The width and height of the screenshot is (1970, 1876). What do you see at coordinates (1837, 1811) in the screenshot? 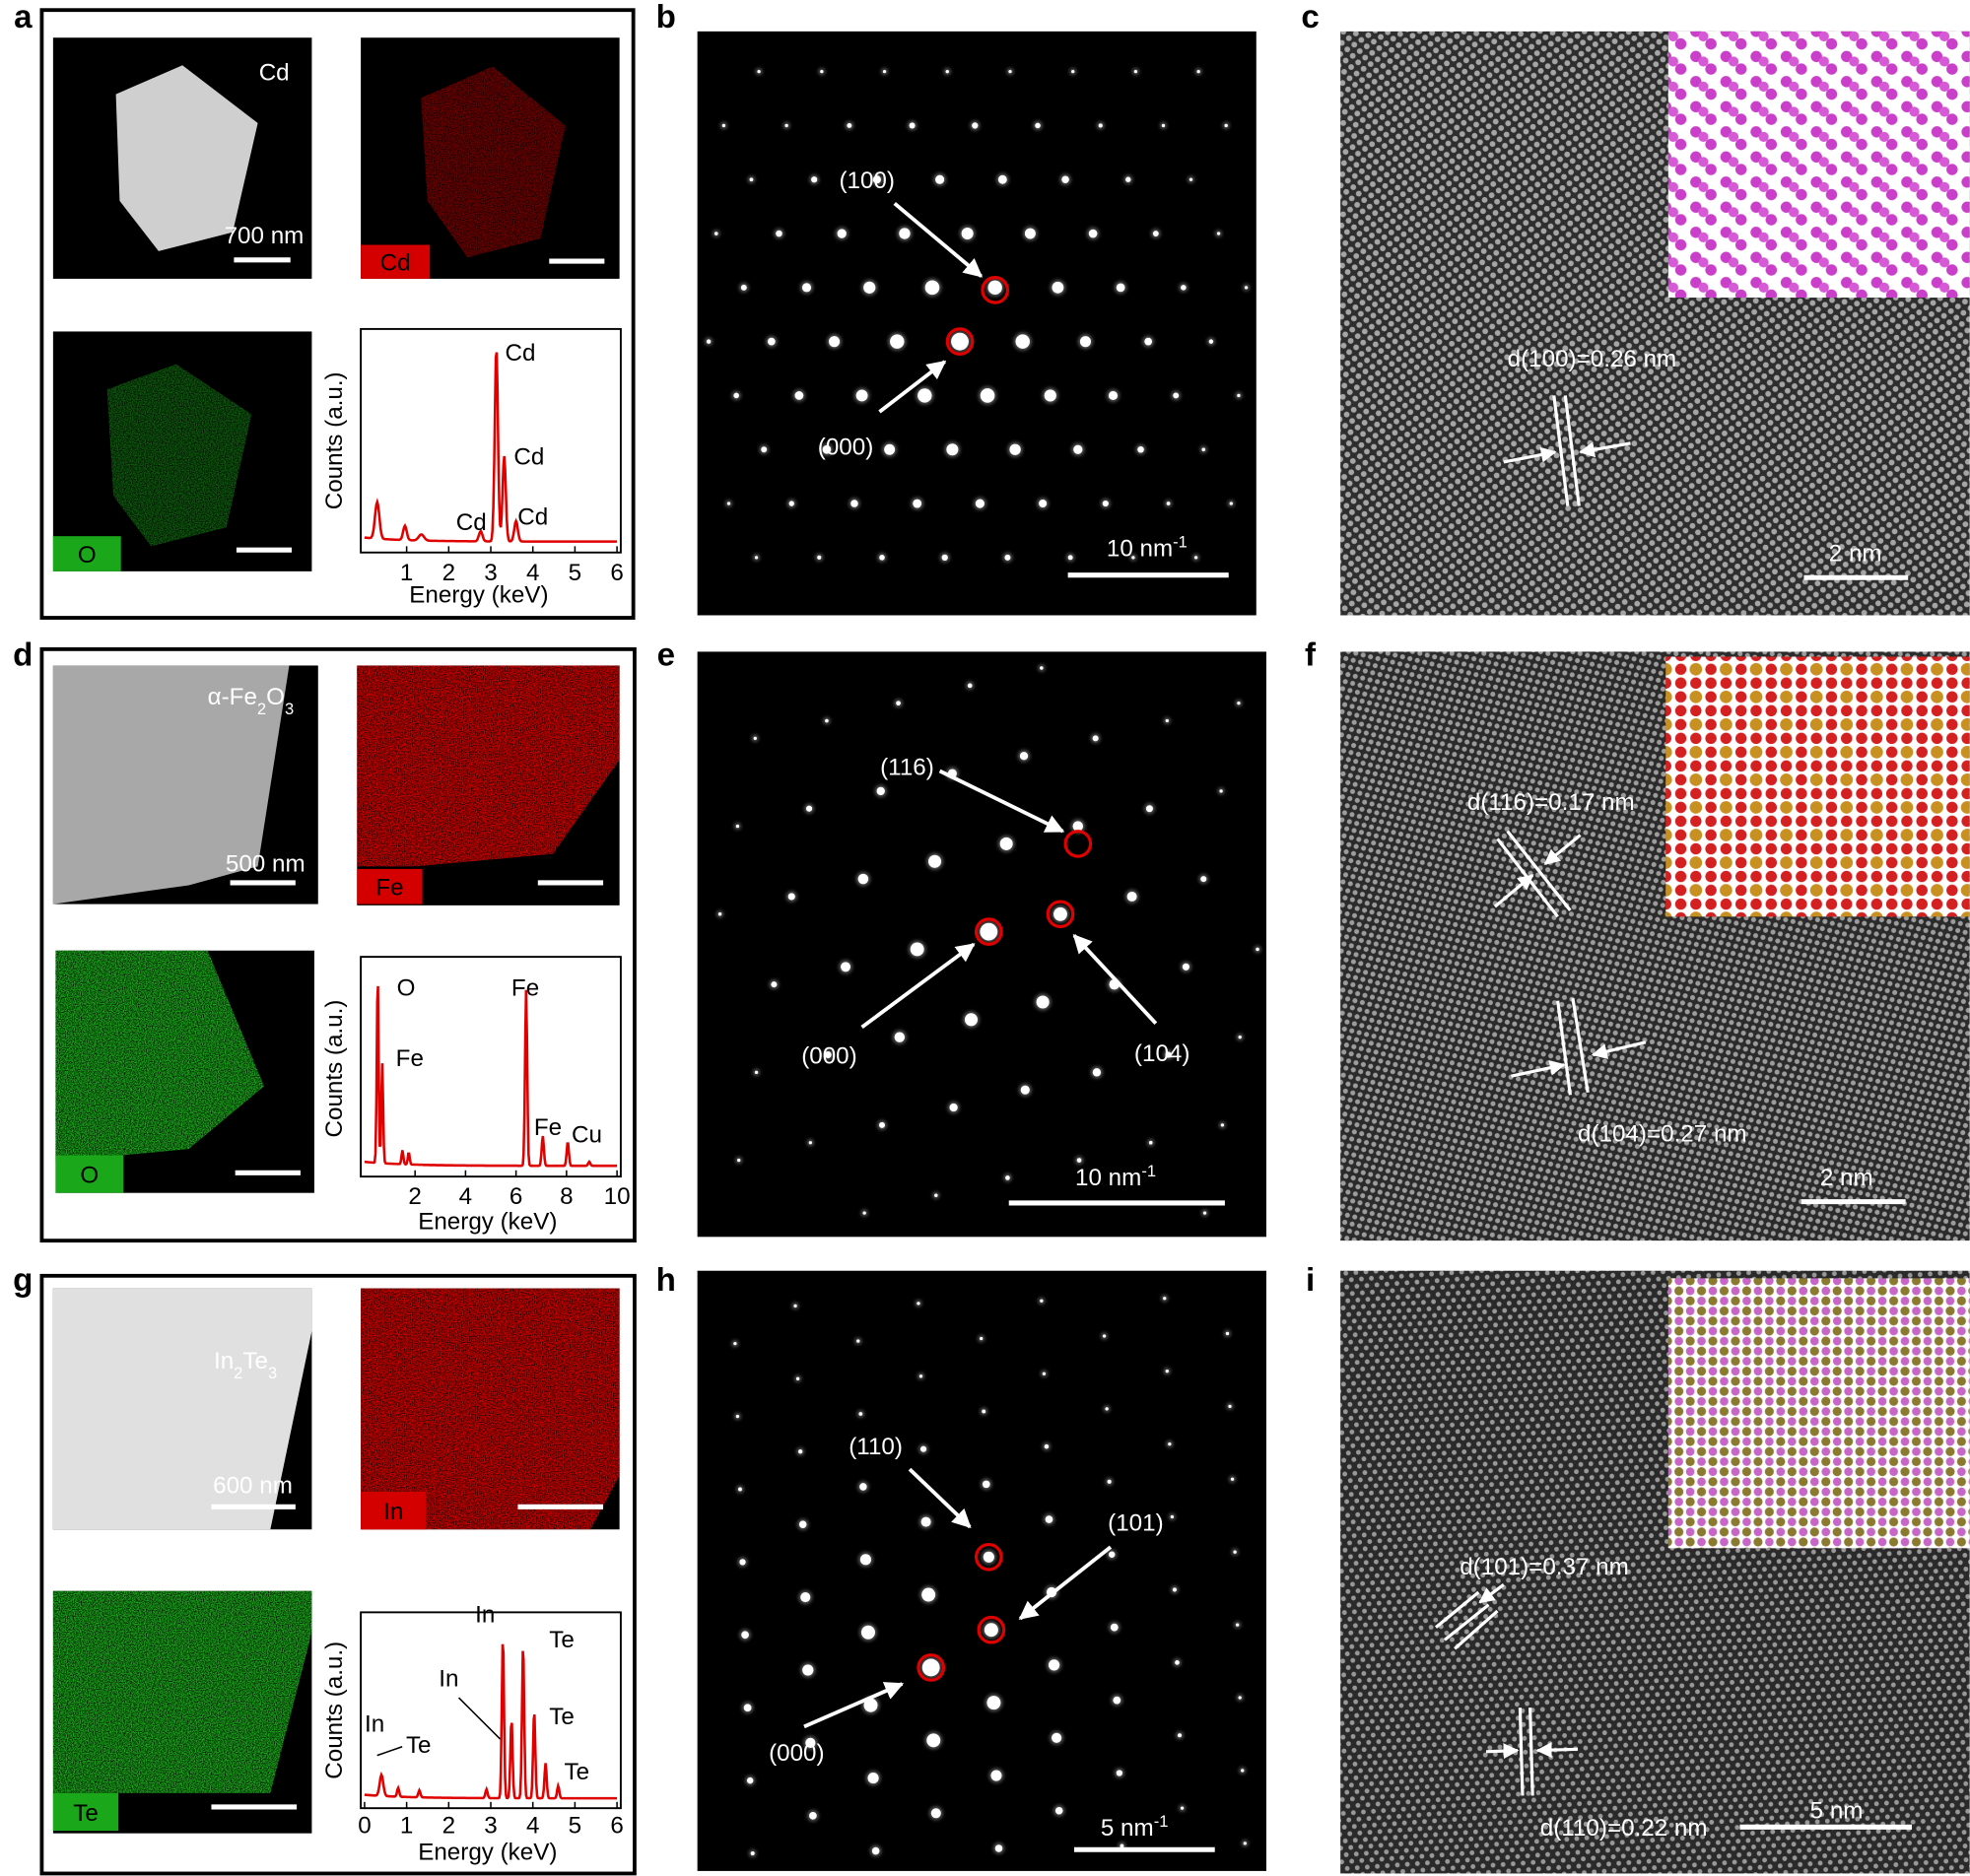
I see `scale-bar-label: 5 nm` at bounding box center [1837, 1811].